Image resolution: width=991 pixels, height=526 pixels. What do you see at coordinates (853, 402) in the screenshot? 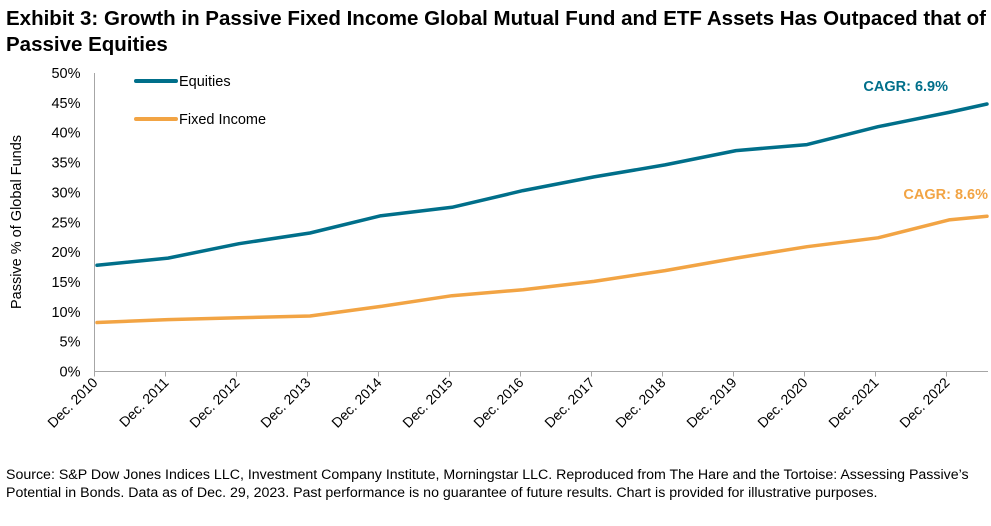
I see `x-tick-label: Dec. 2021` at bounding box center [853, 402].